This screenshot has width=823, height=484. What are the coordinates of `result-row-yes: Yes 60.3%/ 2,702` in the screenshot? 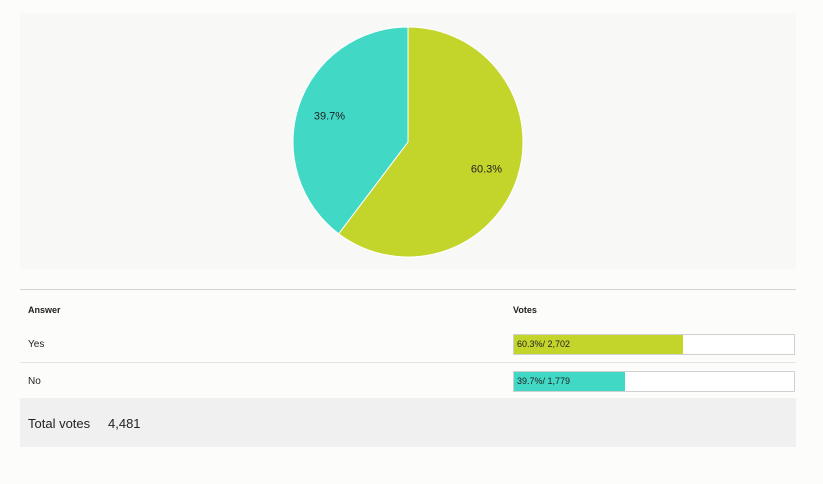 It's located at (408, 344).